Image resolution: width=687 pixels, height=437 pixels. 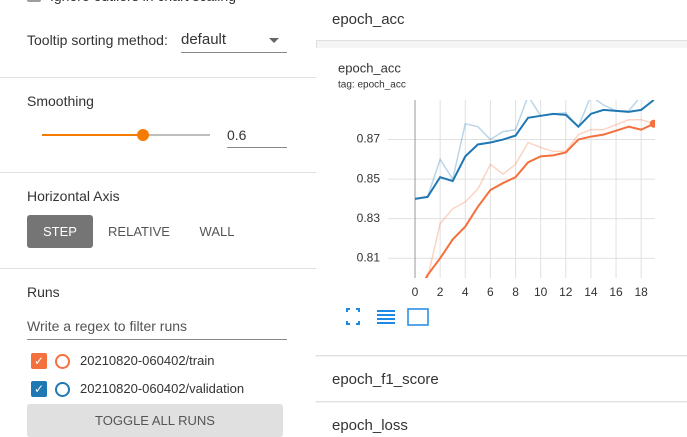 I want to click on x-tick-label: 0, so click(x=415, y=292).